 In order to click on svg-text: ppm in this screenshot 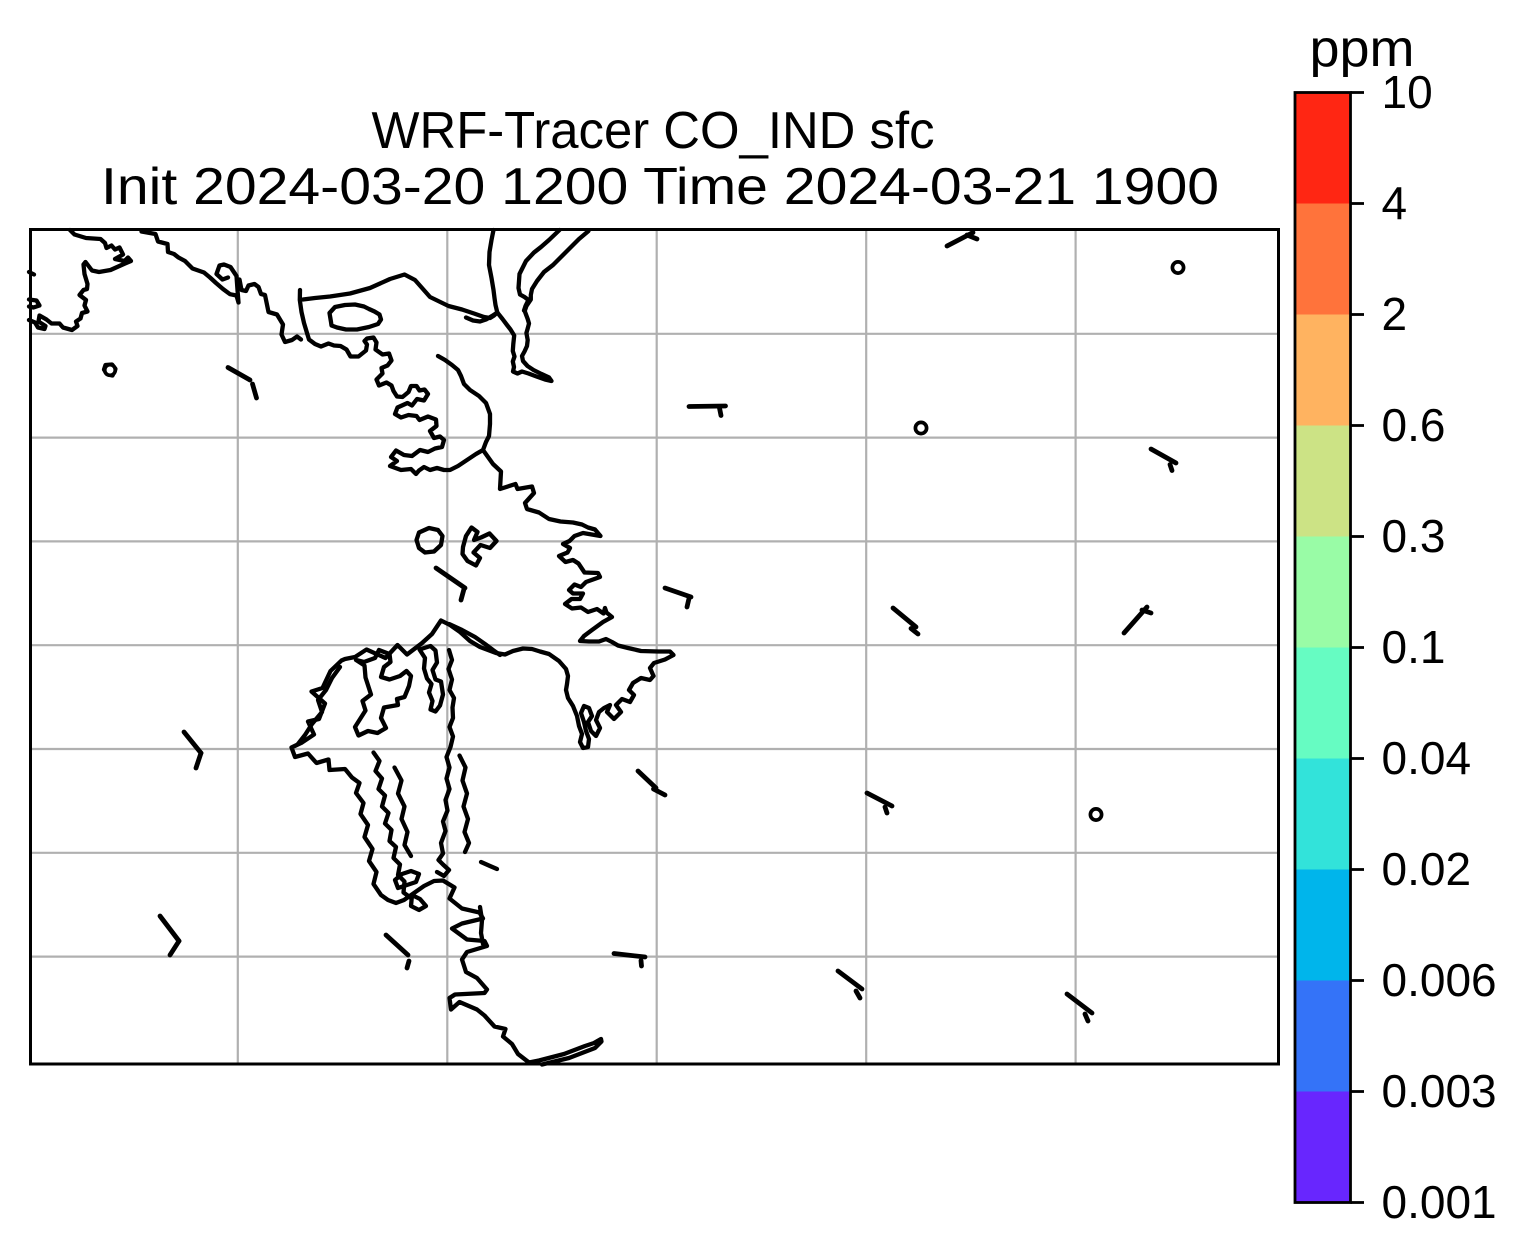, I will do `click(1362, 49)`.